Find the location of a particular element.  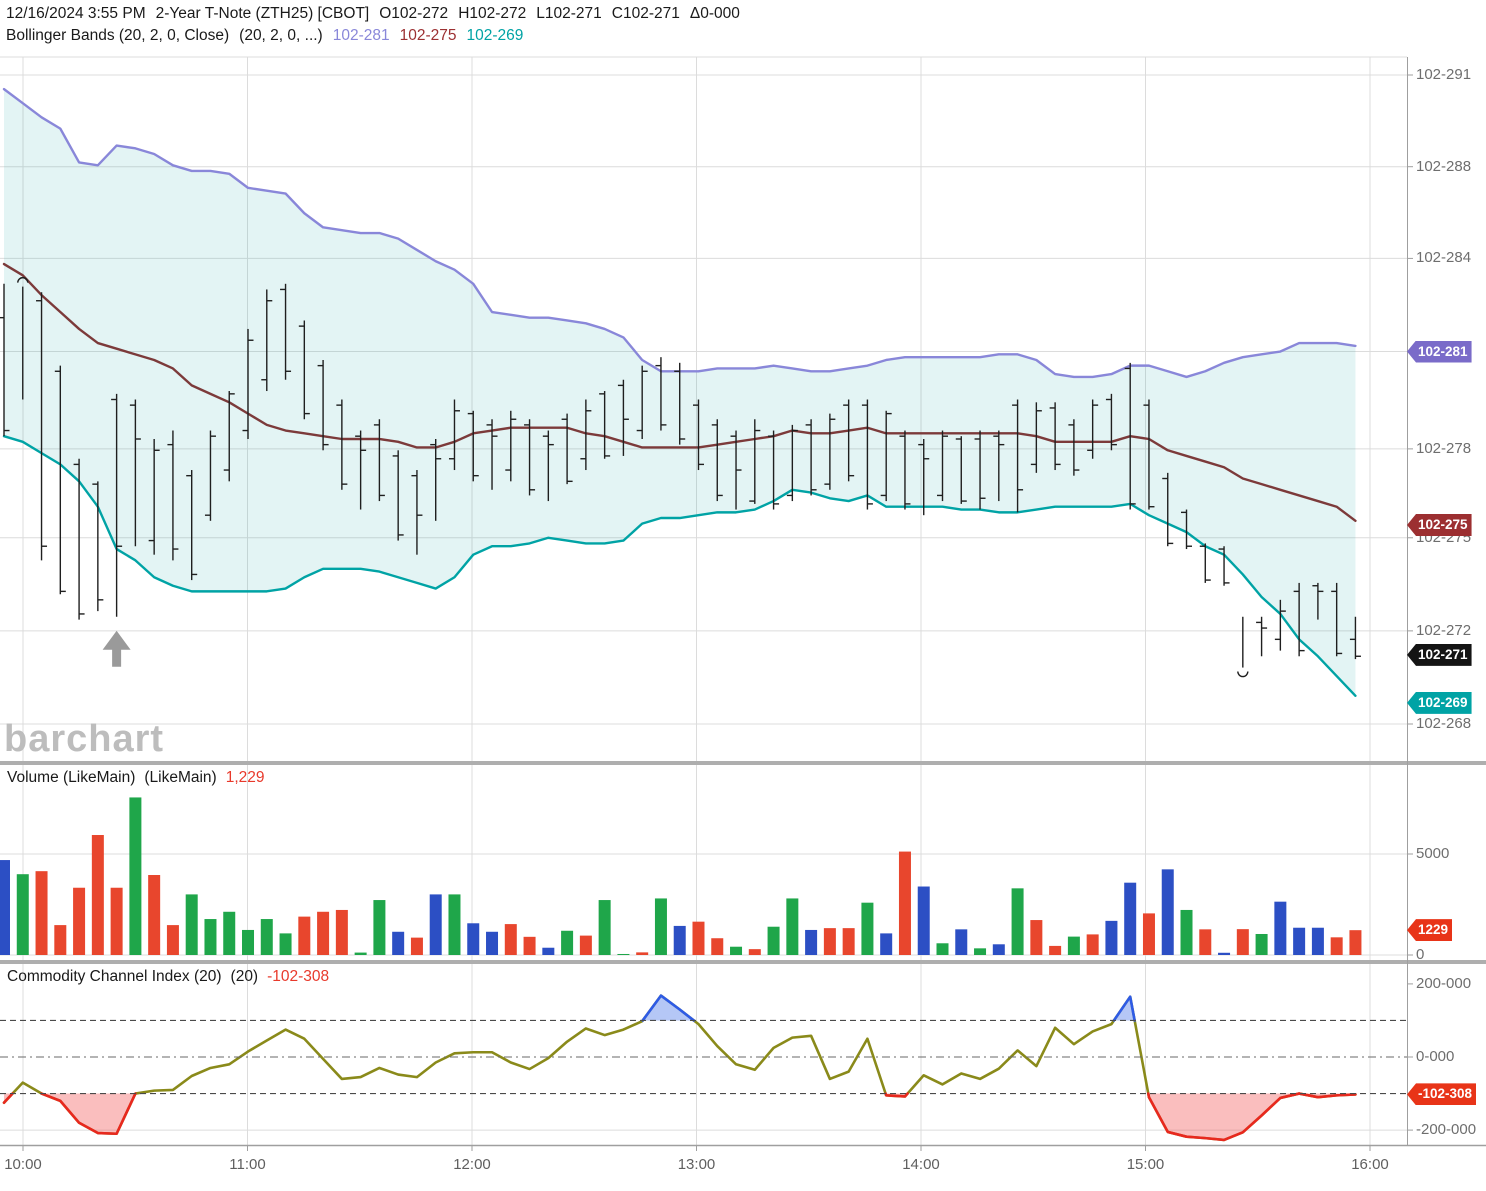

cci-axis-label: -200-000 is located at coordinates (1446, 1130).